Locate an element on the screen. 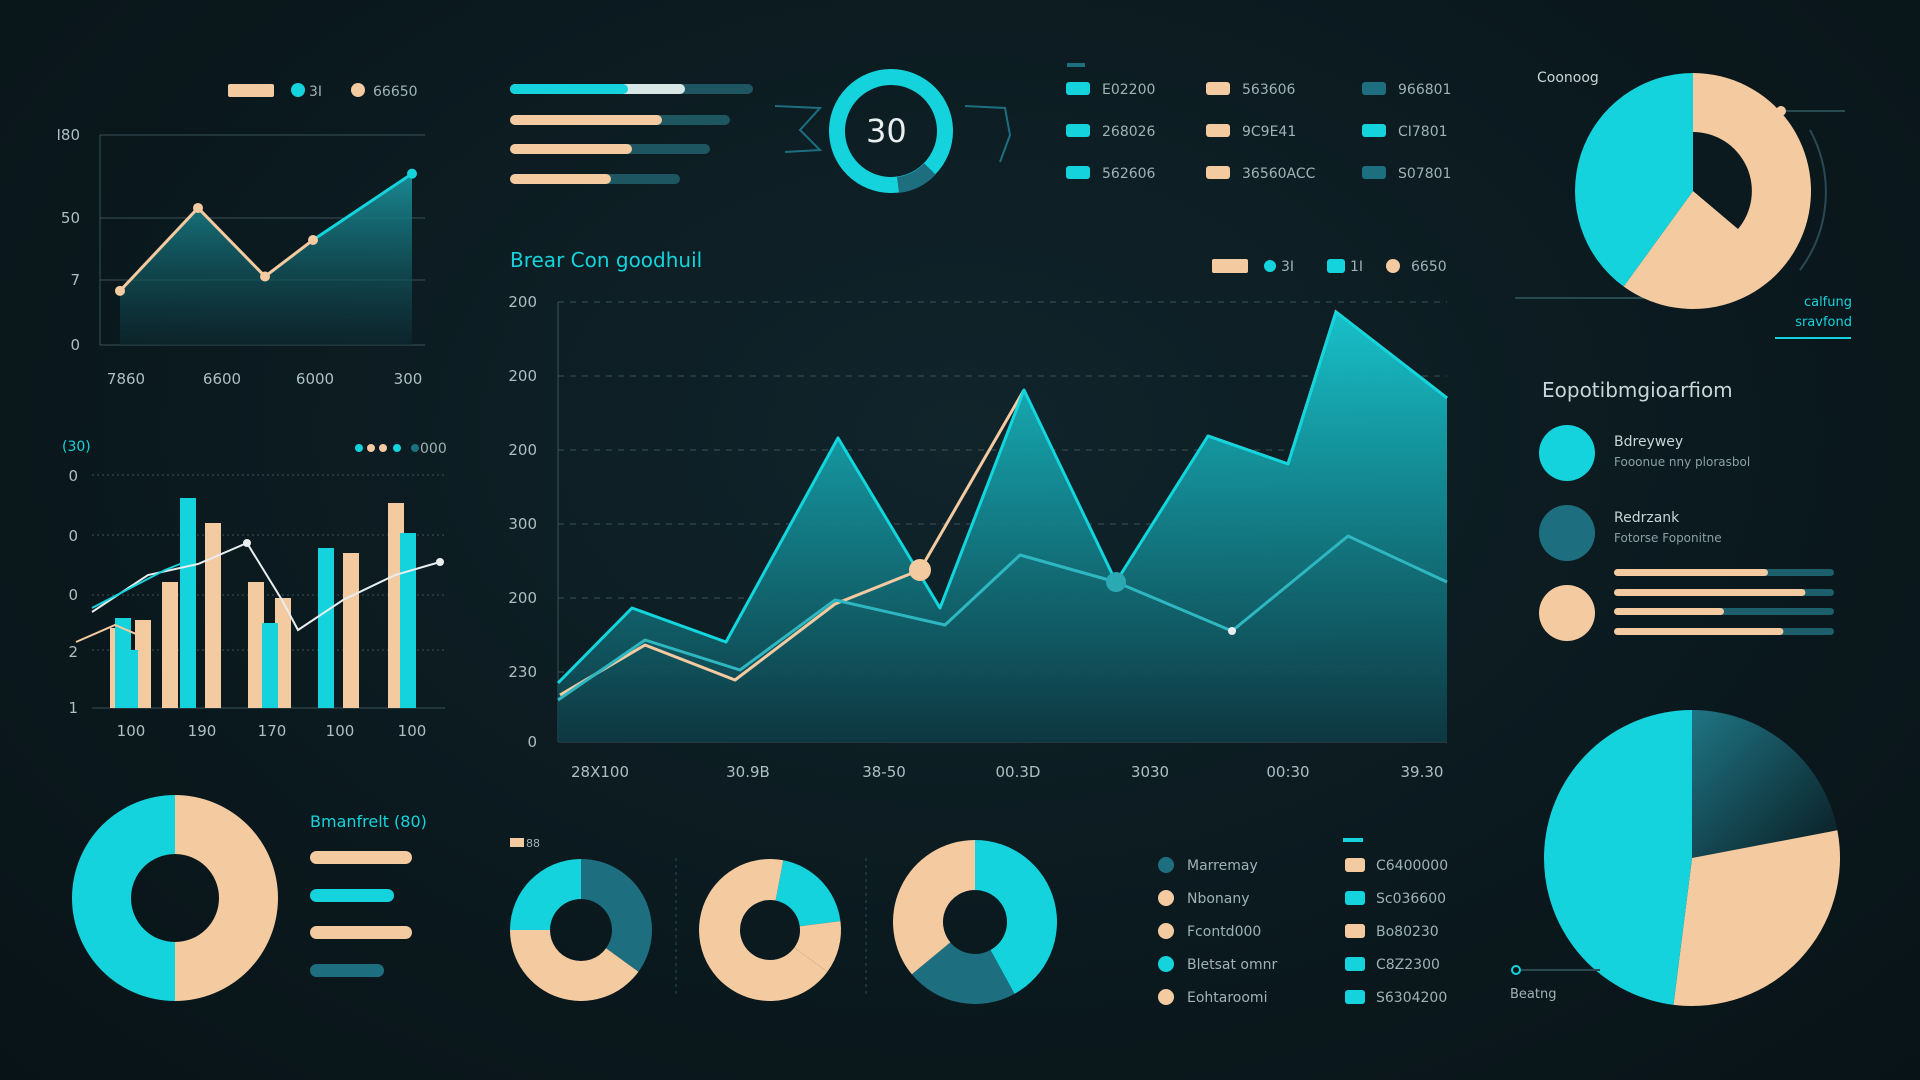  gauge-value: 30 is located at coordinates (886, 131).